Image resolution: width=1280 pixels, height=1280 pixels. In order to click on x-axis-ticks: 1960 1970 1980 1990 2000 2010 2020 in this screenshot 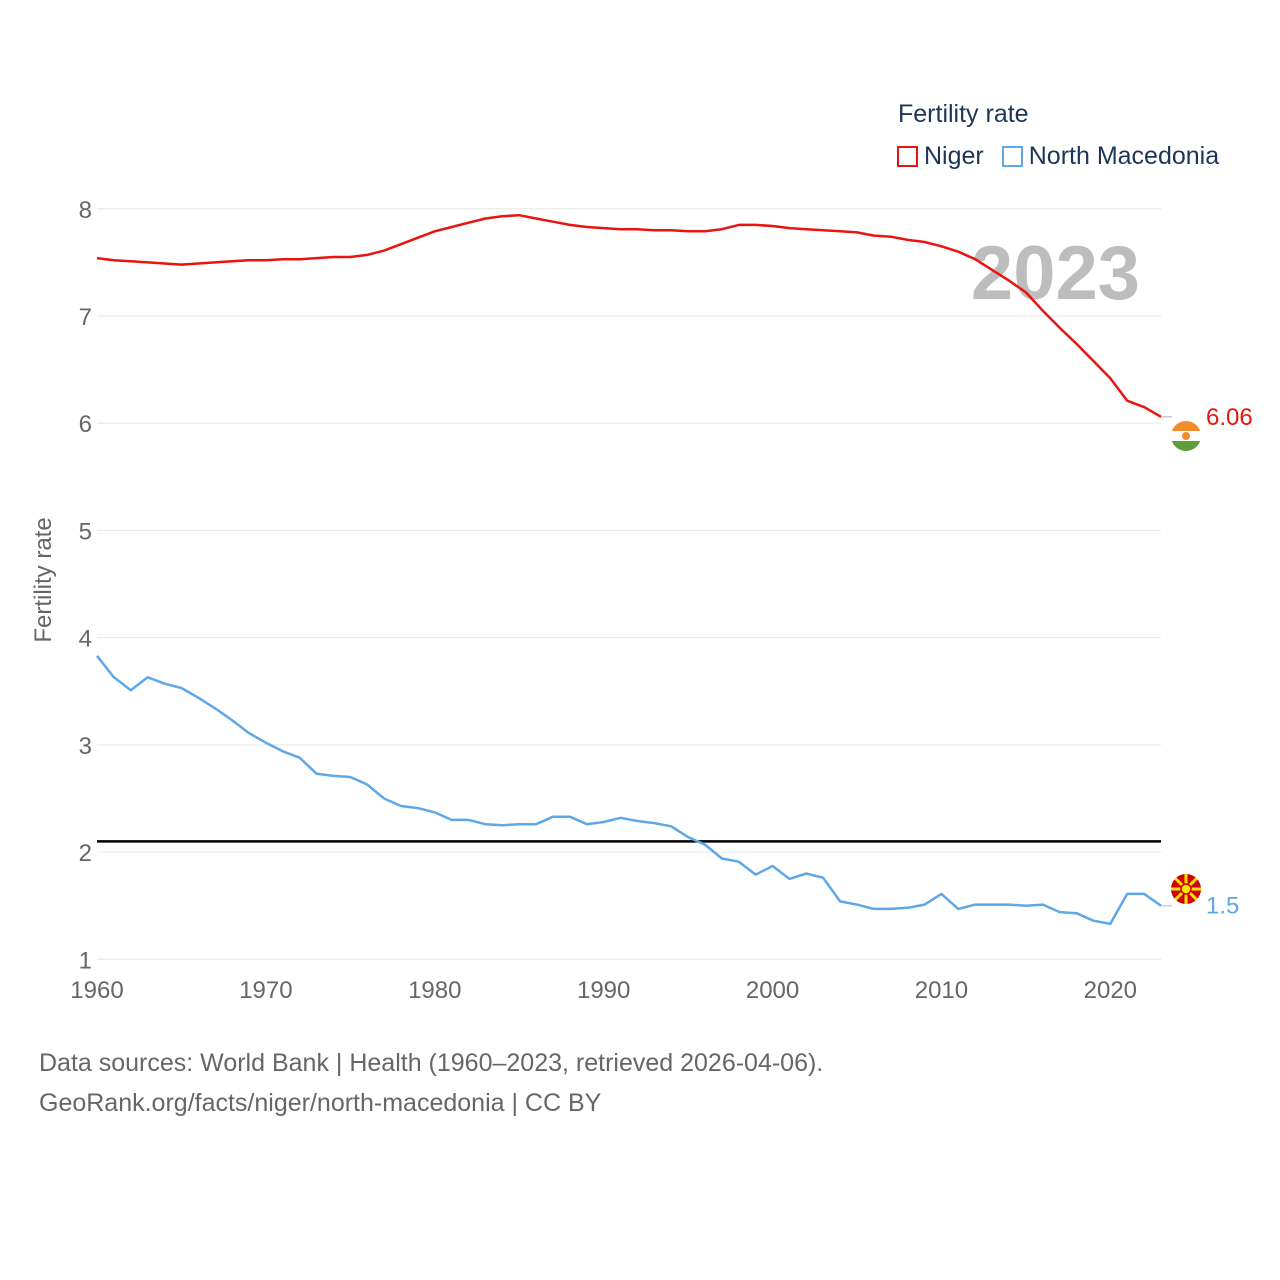, I will do `click(603, 990)`.